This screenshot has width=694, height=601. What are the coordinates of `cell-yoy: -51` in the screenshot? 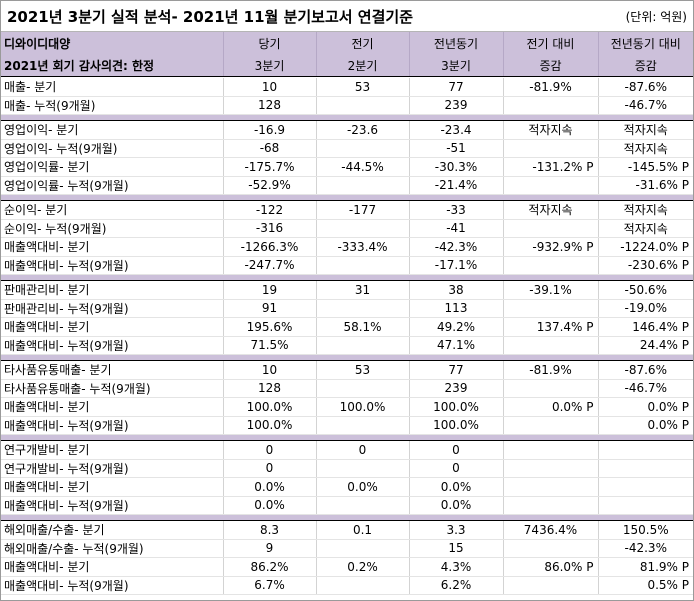 It's located at (456, 148).